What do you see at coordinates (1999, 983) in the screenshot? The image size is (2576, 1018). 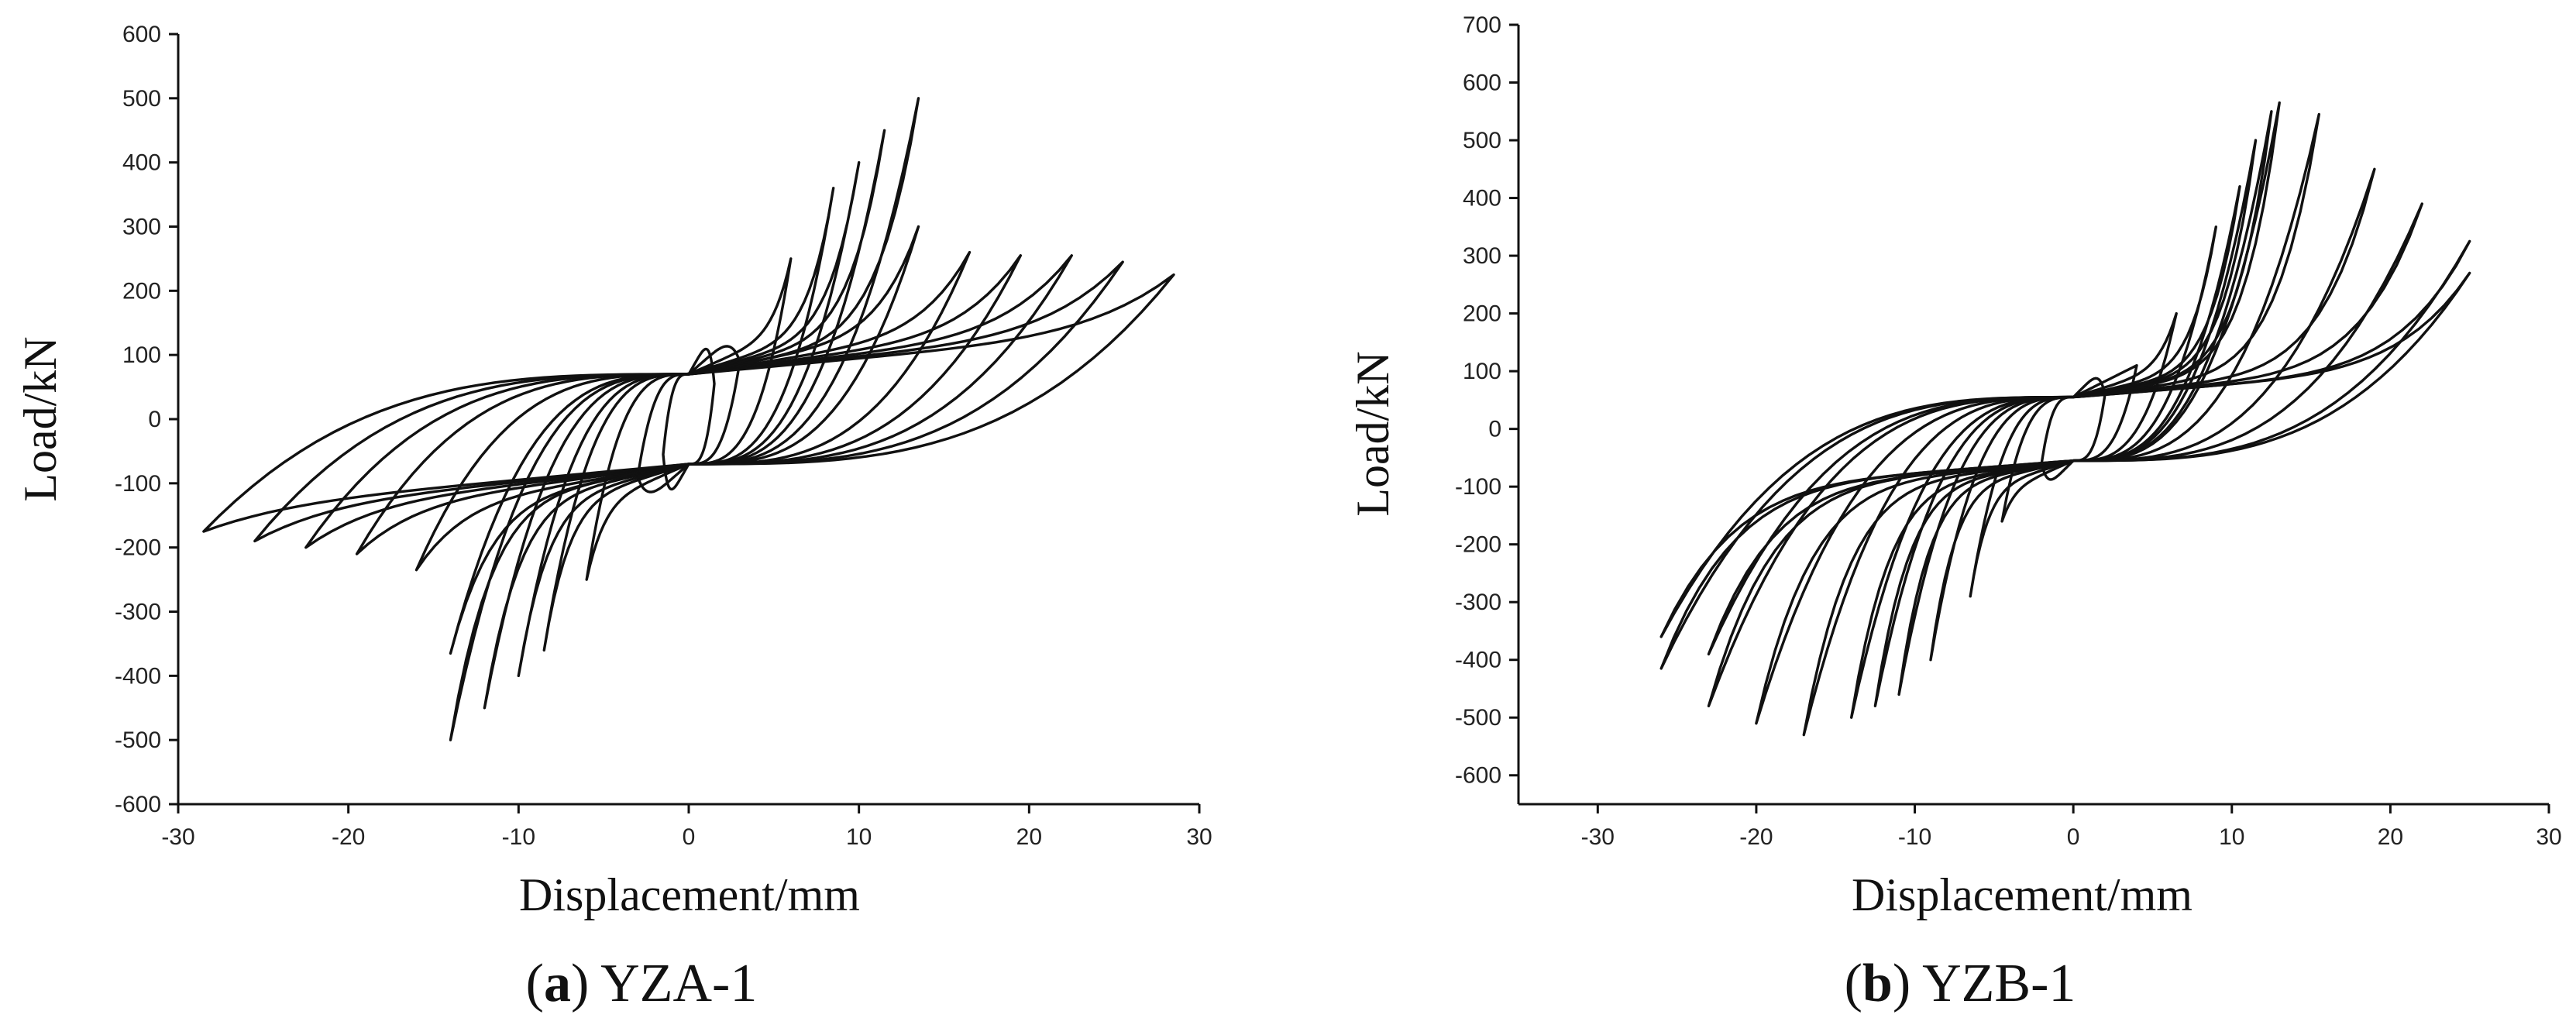 I see `panel-b-caption-name: YZB-1` at bounding box center [1999, 983].